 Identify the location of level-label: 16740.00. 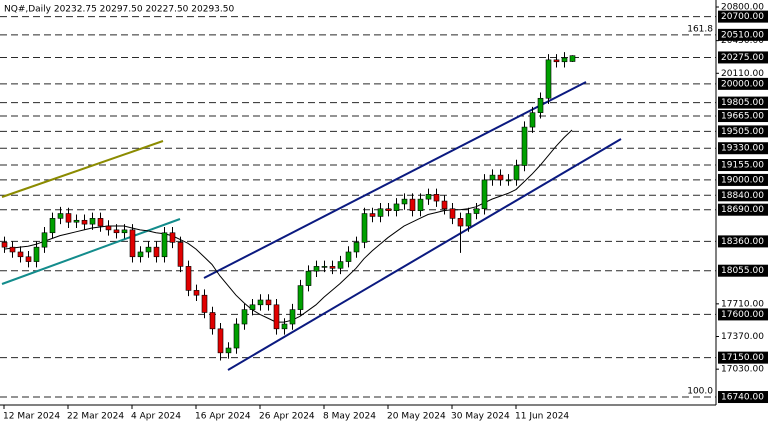
(742, 398).